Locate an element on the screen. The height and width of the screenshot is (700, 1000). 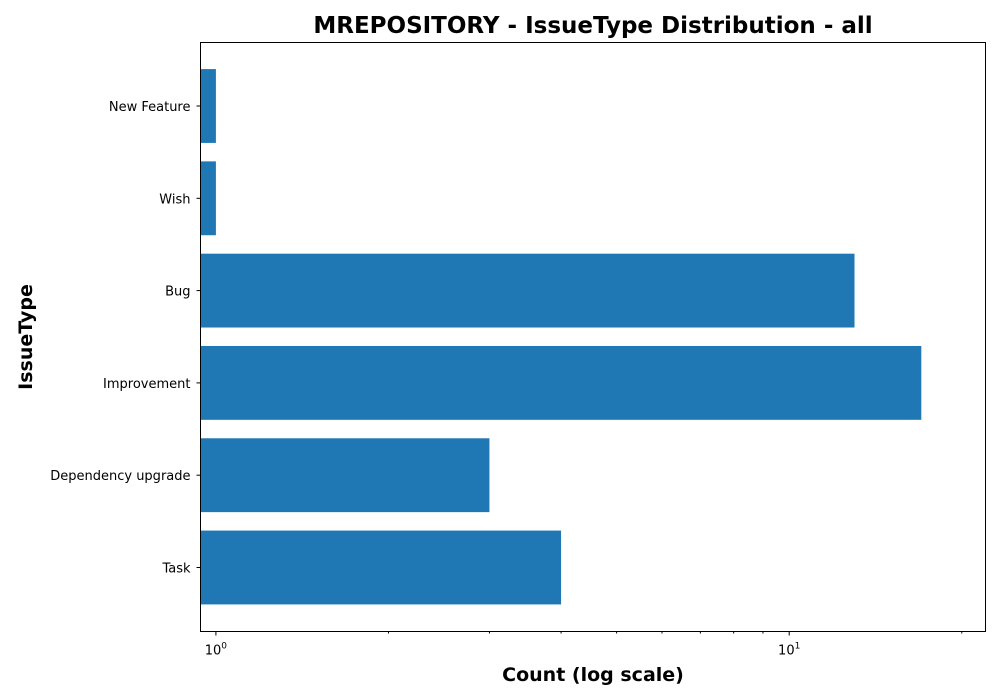
bar-task is located at coordinates (381, 567).